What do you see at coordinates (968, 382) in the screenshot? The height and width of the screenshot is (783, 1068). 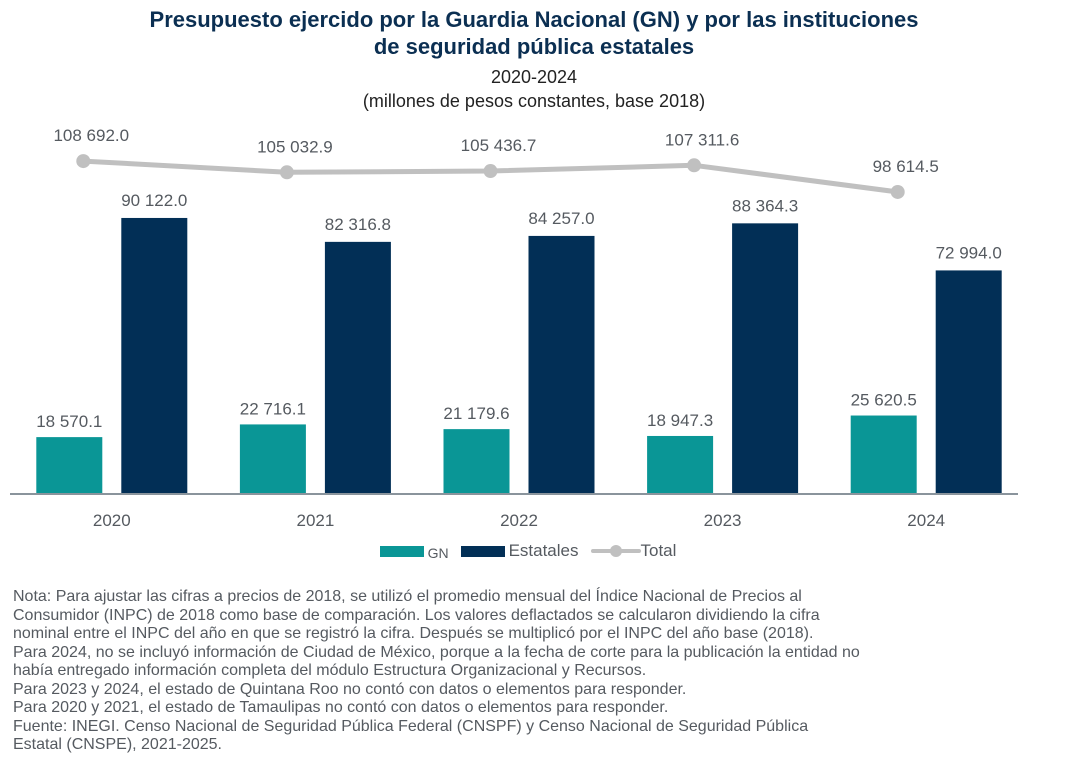 I see `bar-estatales-2024` at bounding box center [968, 382].